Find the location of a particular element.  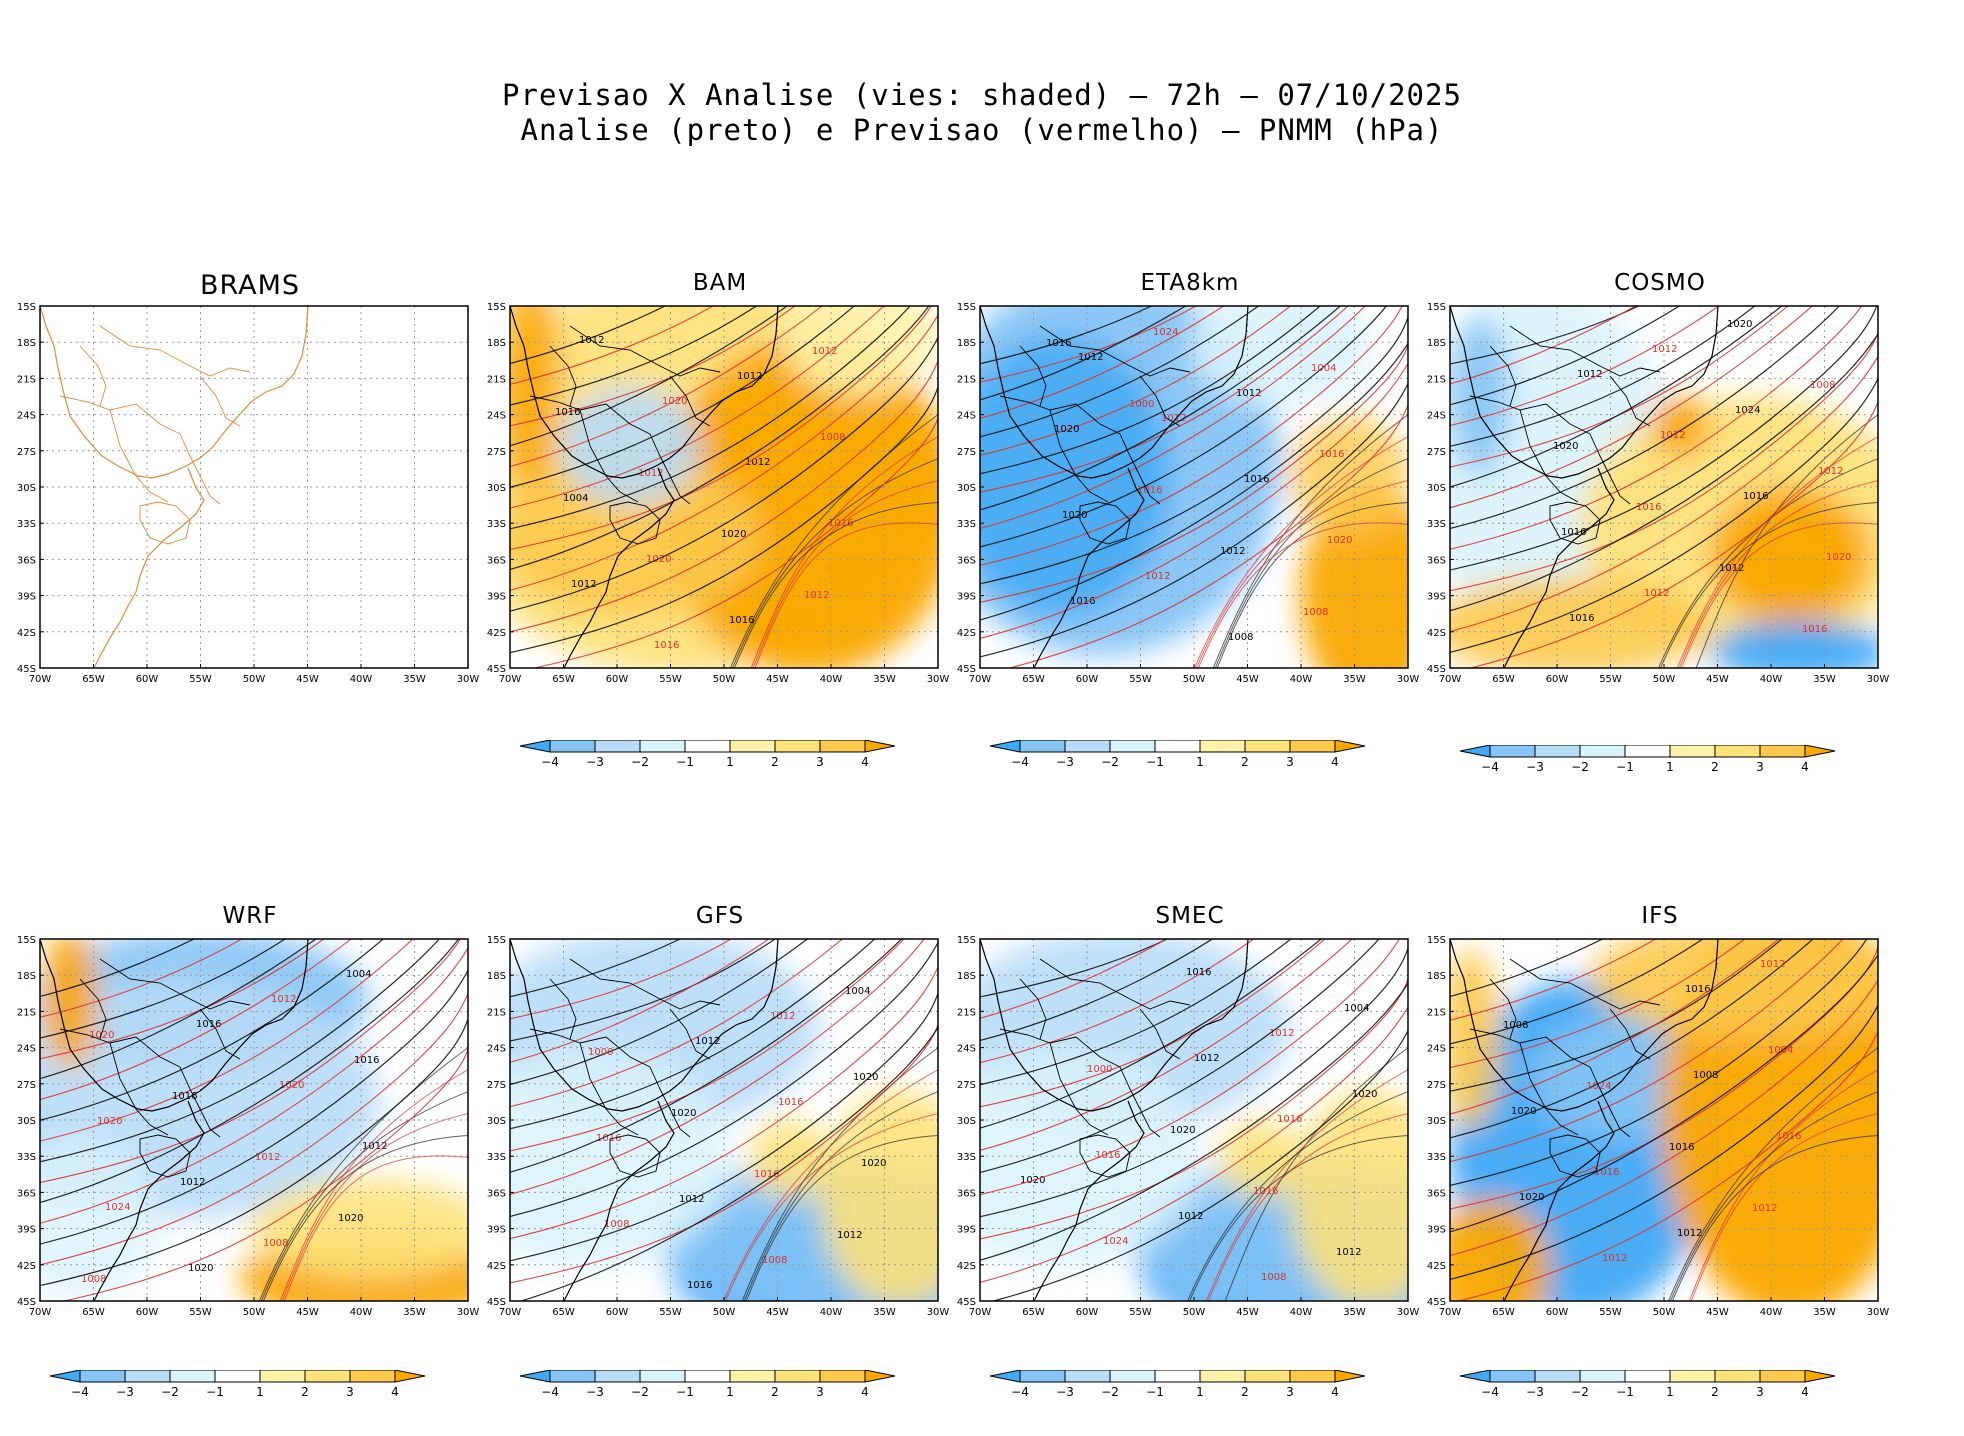

lon-tick-label: 70W is located at coordinates (40, 1312).